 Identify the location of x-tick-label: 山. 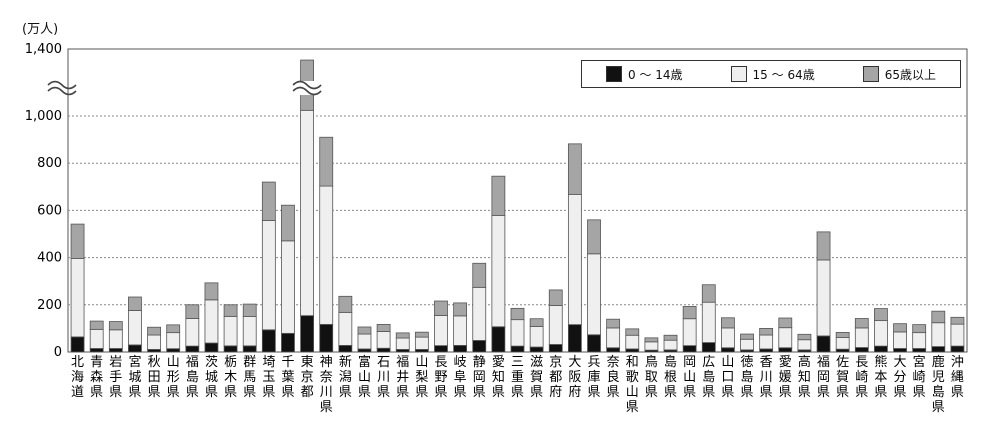
(364, 377).